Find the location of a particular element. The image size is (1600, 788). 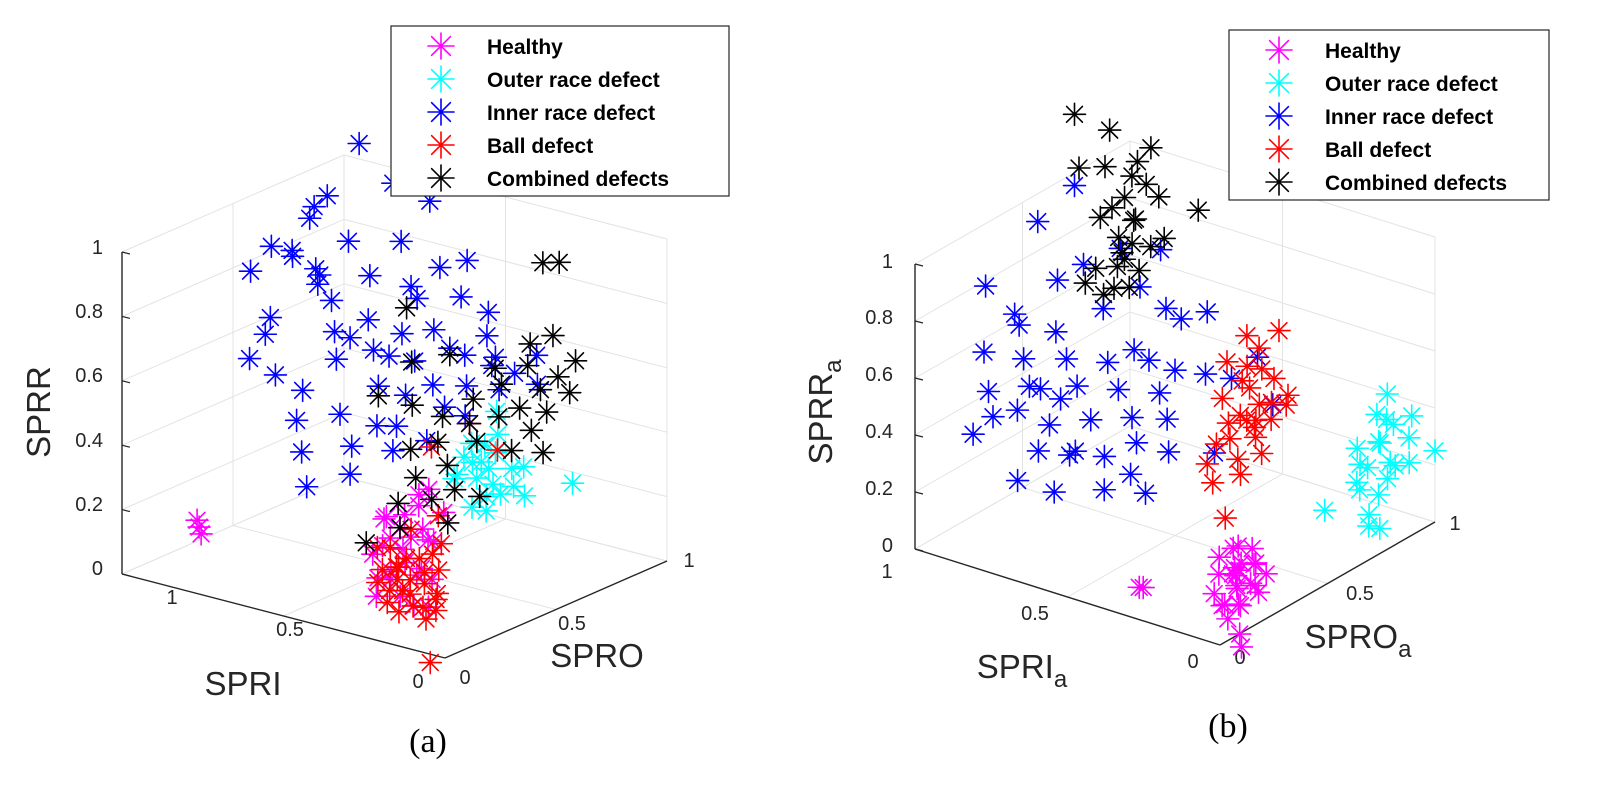

x-tick-label: 1 is located at coordinates (886, 572).